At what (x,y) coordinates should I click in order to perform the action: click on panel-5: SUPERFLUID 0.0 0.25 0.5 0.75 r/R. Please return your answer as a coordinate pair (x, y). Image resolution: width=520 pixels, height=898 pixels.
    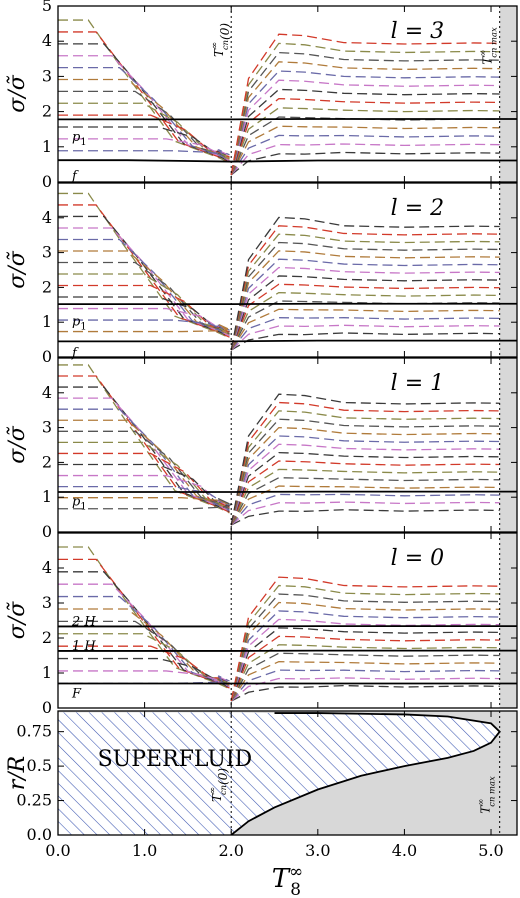
    Looking at the image, I should click on (261, 777).